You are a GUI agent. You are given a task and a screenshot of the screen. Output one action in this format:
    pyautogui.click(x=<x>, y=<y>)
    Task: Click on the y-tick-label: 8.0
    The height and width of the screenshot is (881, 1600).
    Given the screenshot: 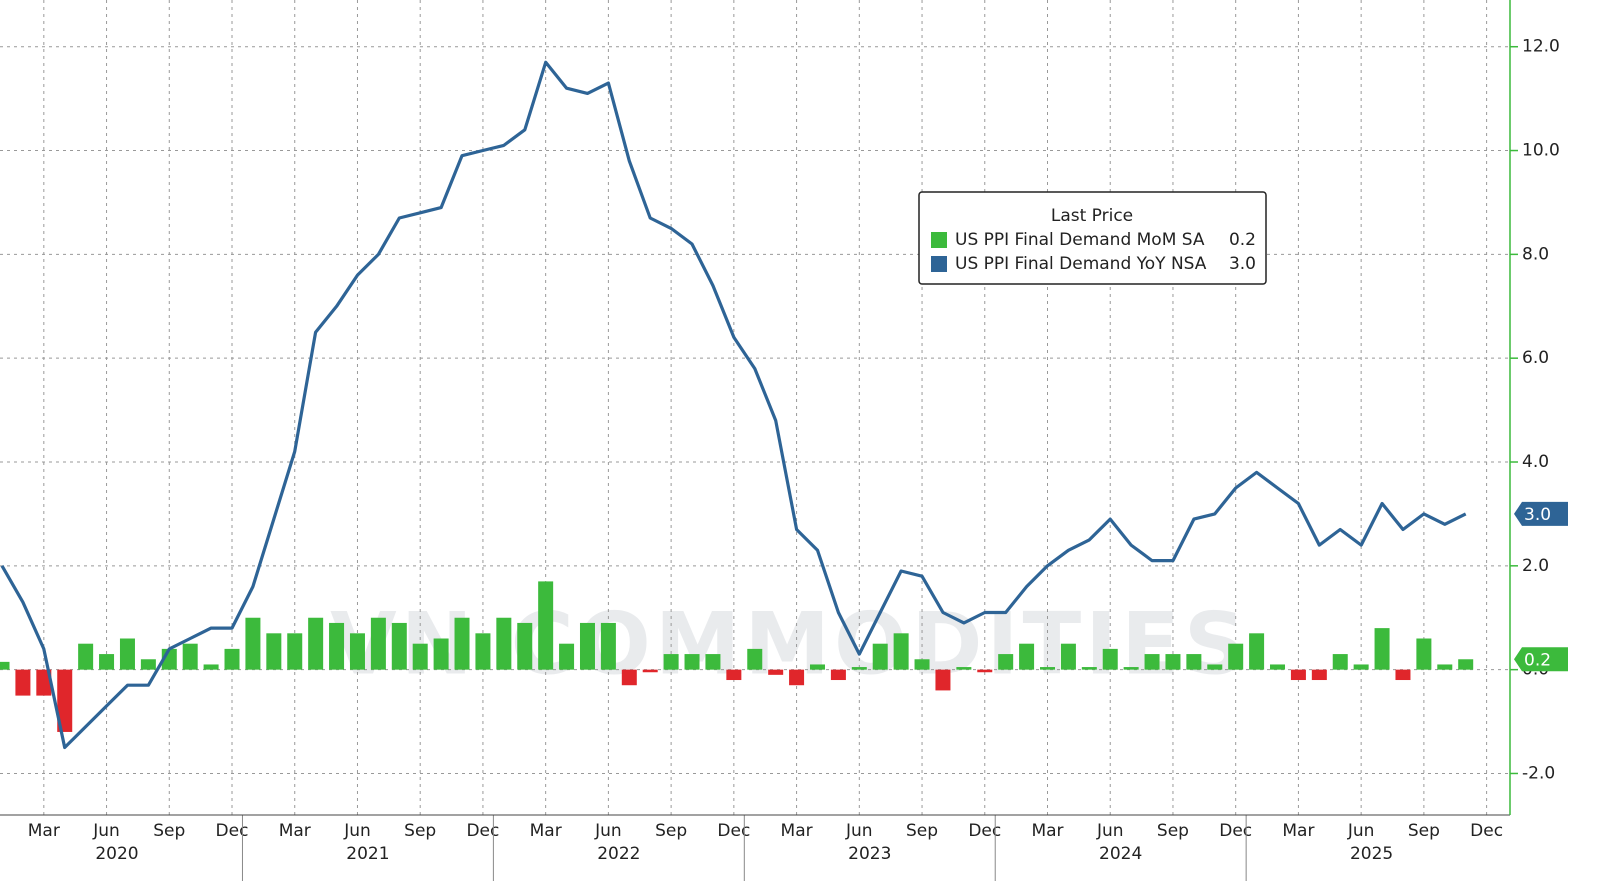 What is the action you would take?
    pyautogui.click(x=1535, y=254)
    